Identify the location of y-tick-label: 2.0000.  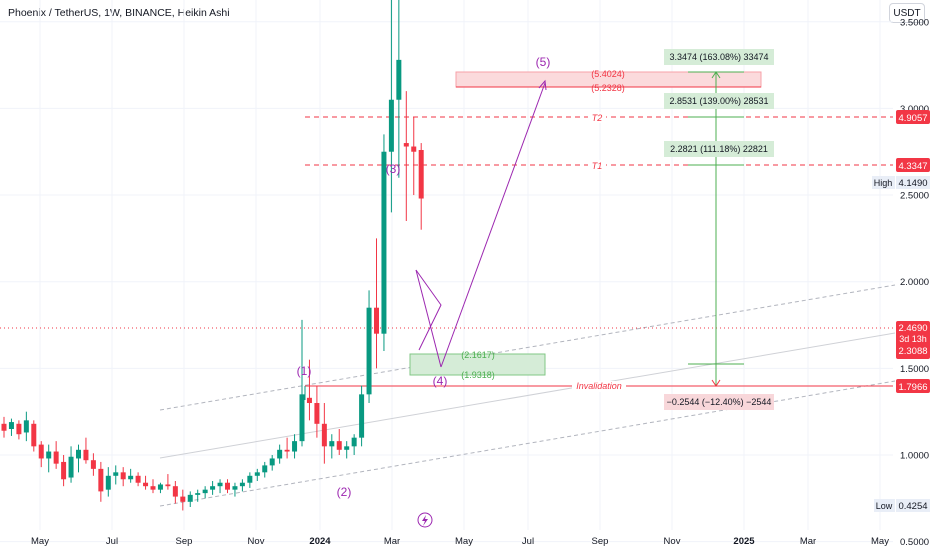
(914, 282).